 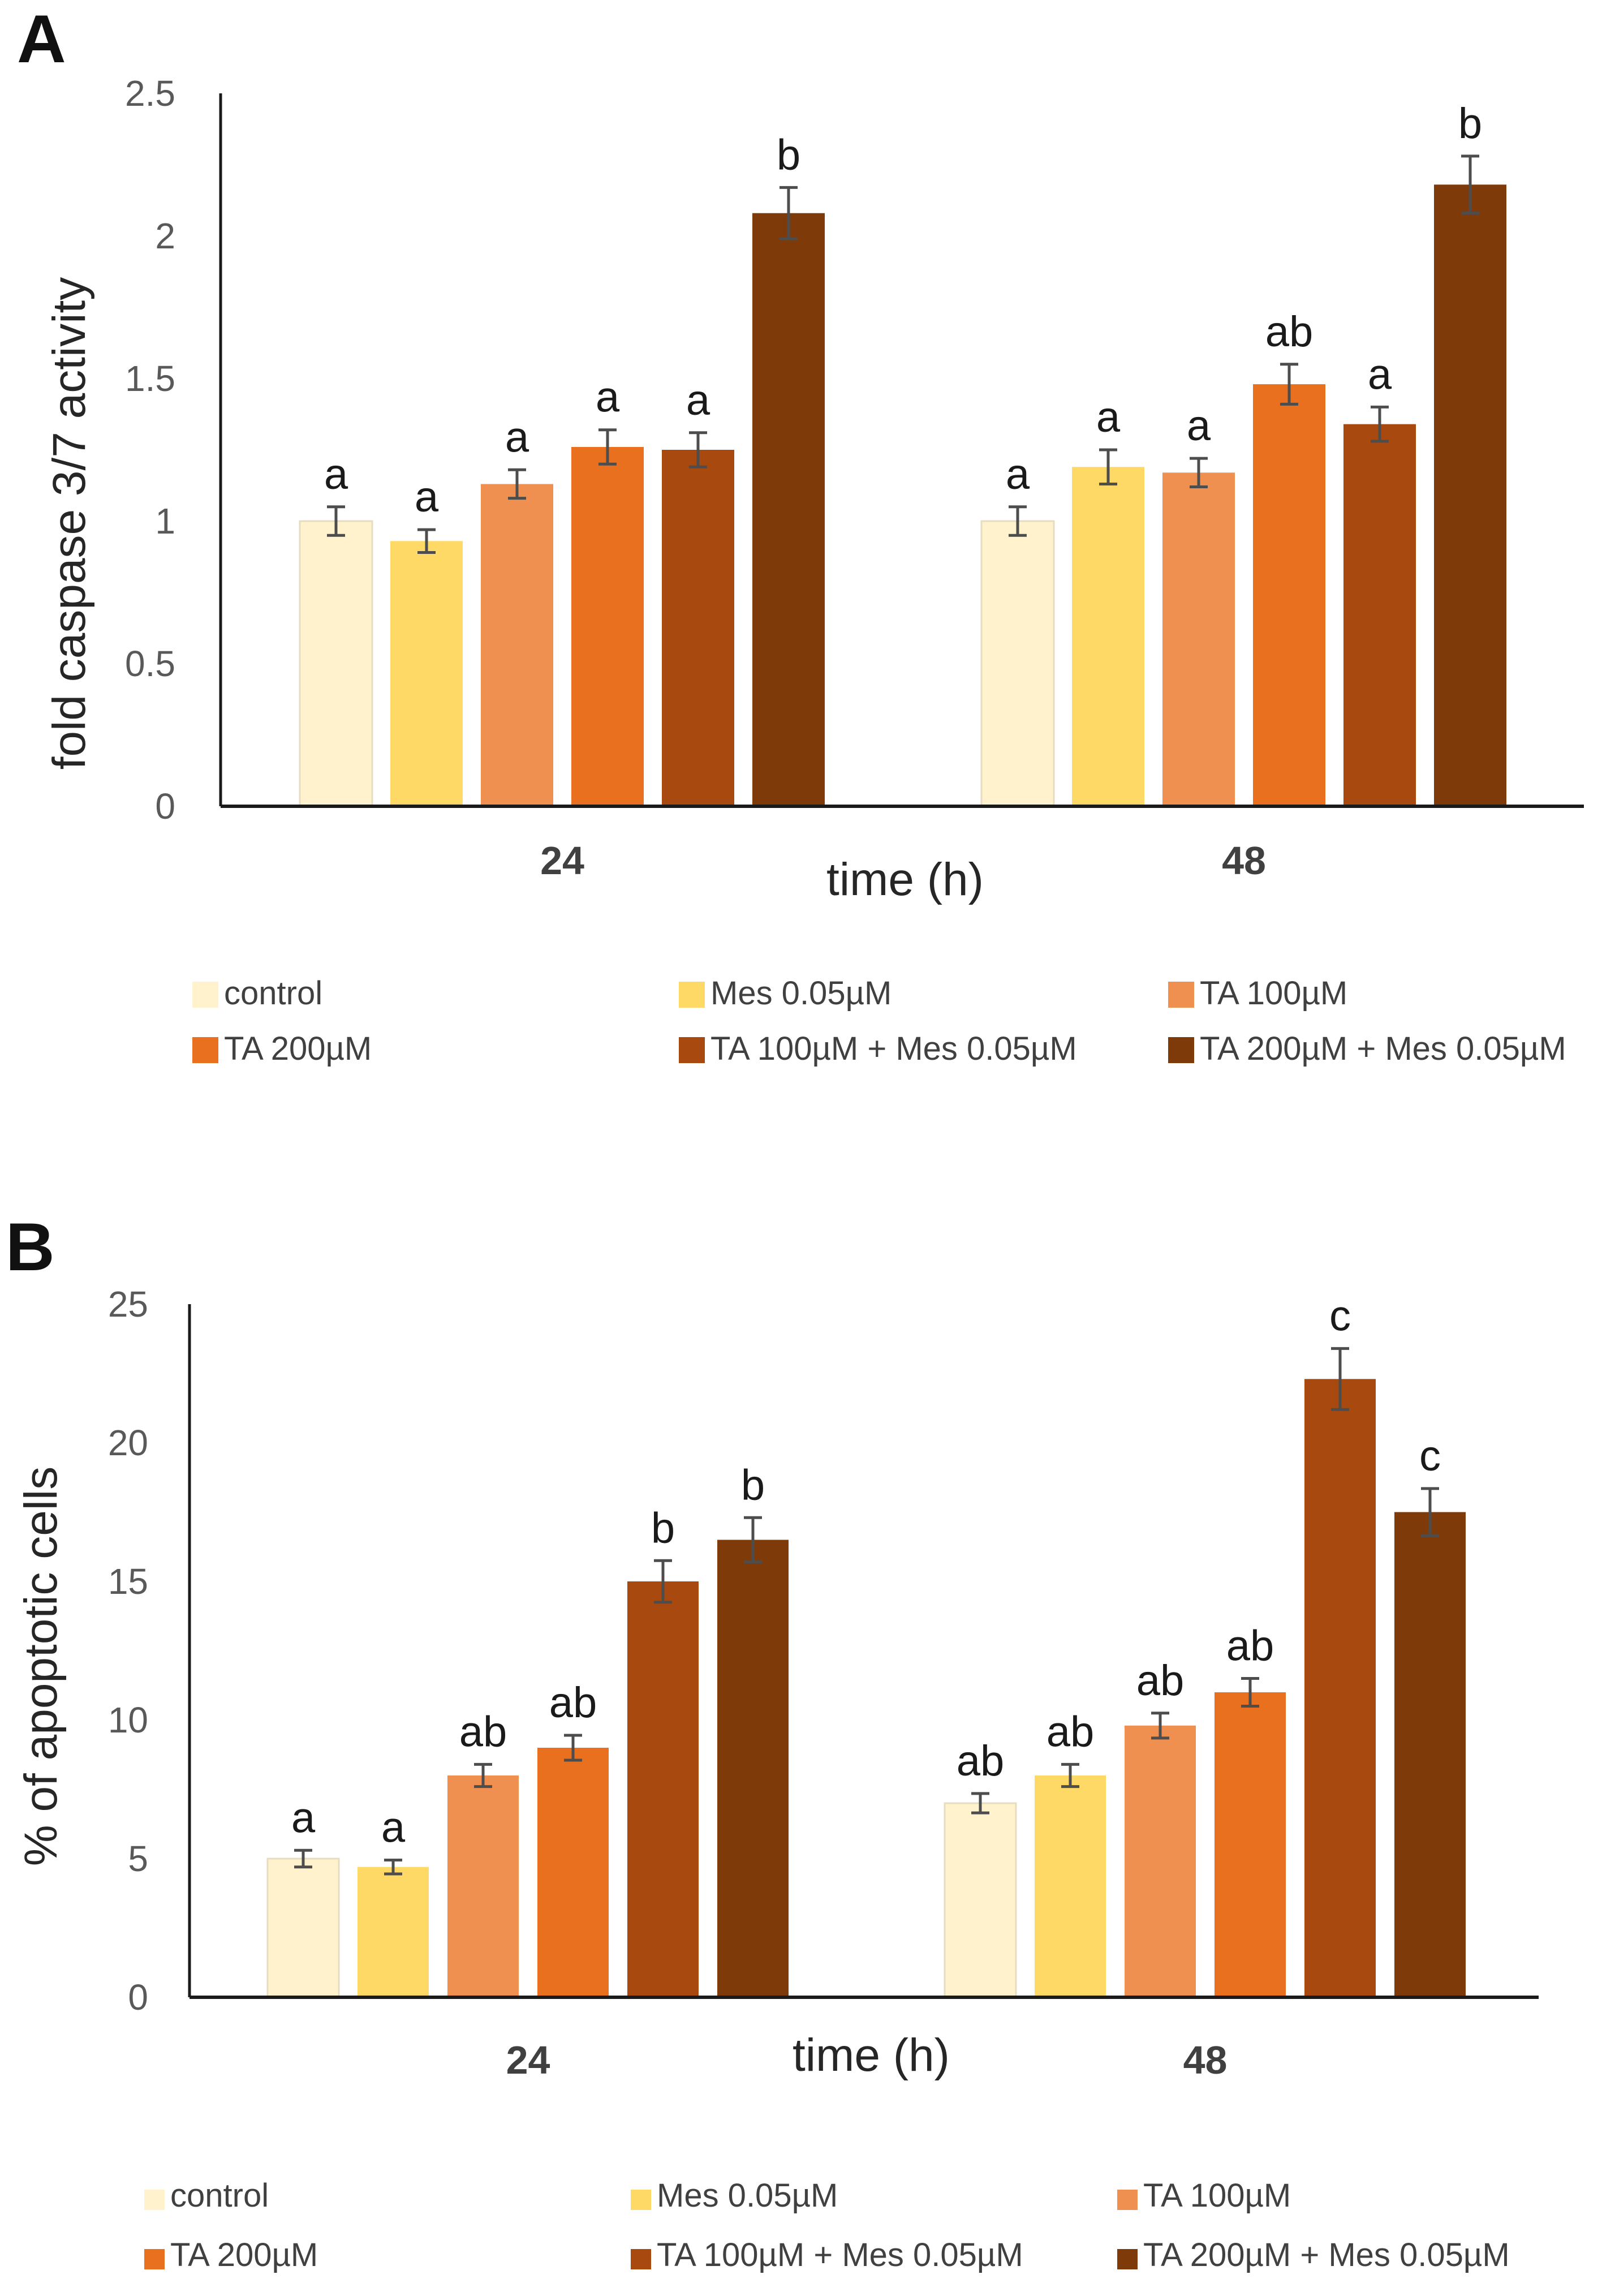 I want to click on panel-a-xlabel: time (h), so click(x=905, y=880).